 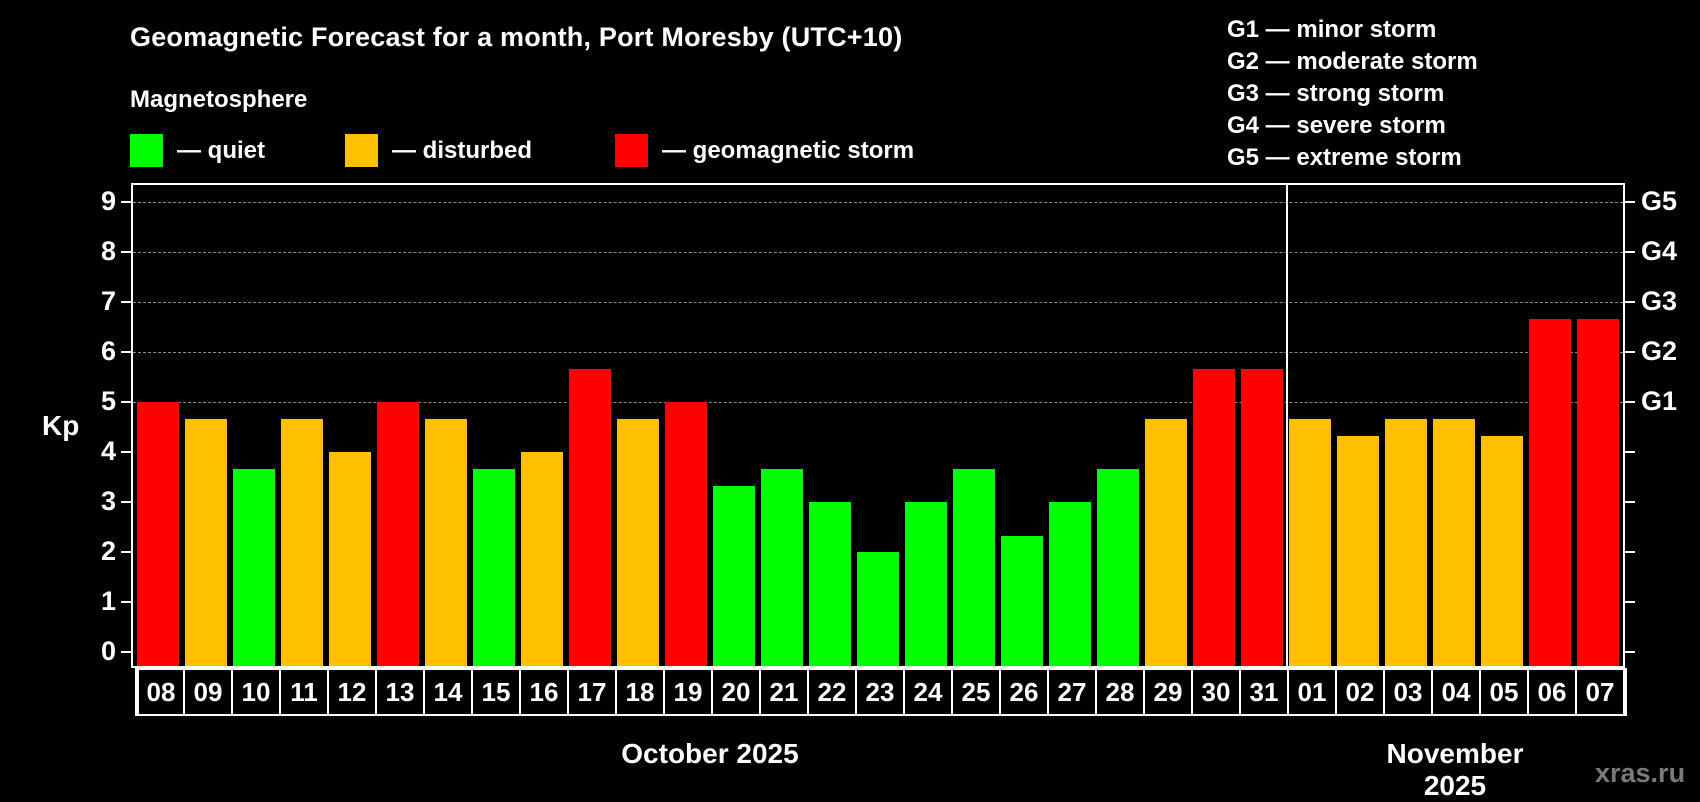 What do you see at coordinates (1025, 691) in the screenshot?
I see `date-cell: 26` at bounding box center [1025, 691].